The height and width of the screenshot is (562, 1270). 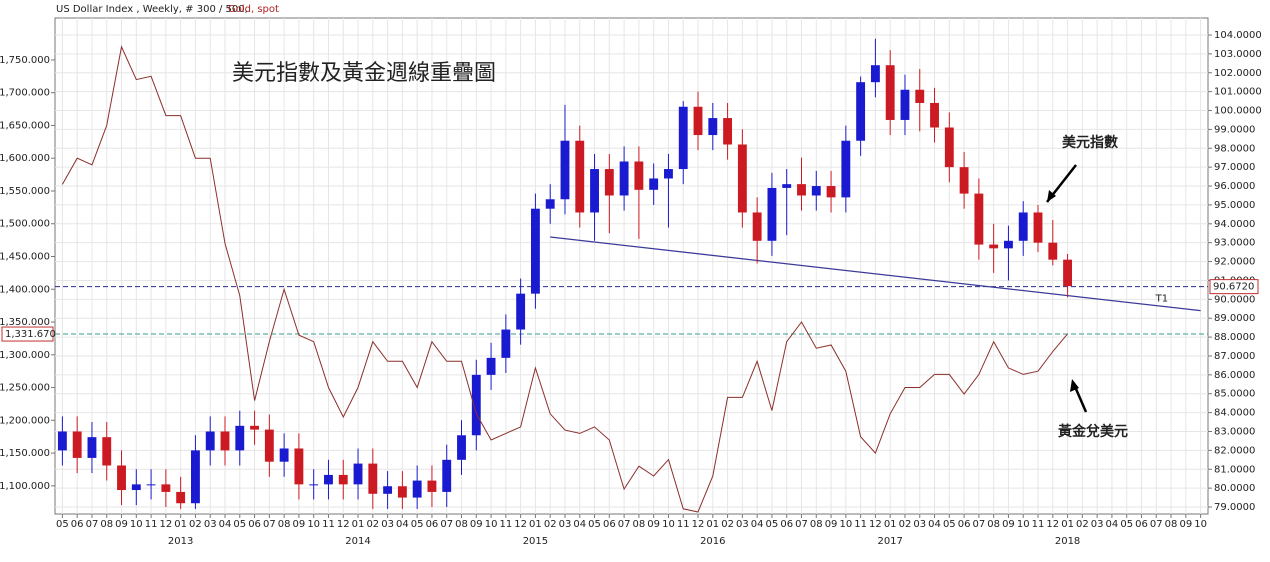 What do you see at coordinates (25, 289) in the screenshot?
I see `y-tick-label: 1,400.000` at bounding box center [25, 289].